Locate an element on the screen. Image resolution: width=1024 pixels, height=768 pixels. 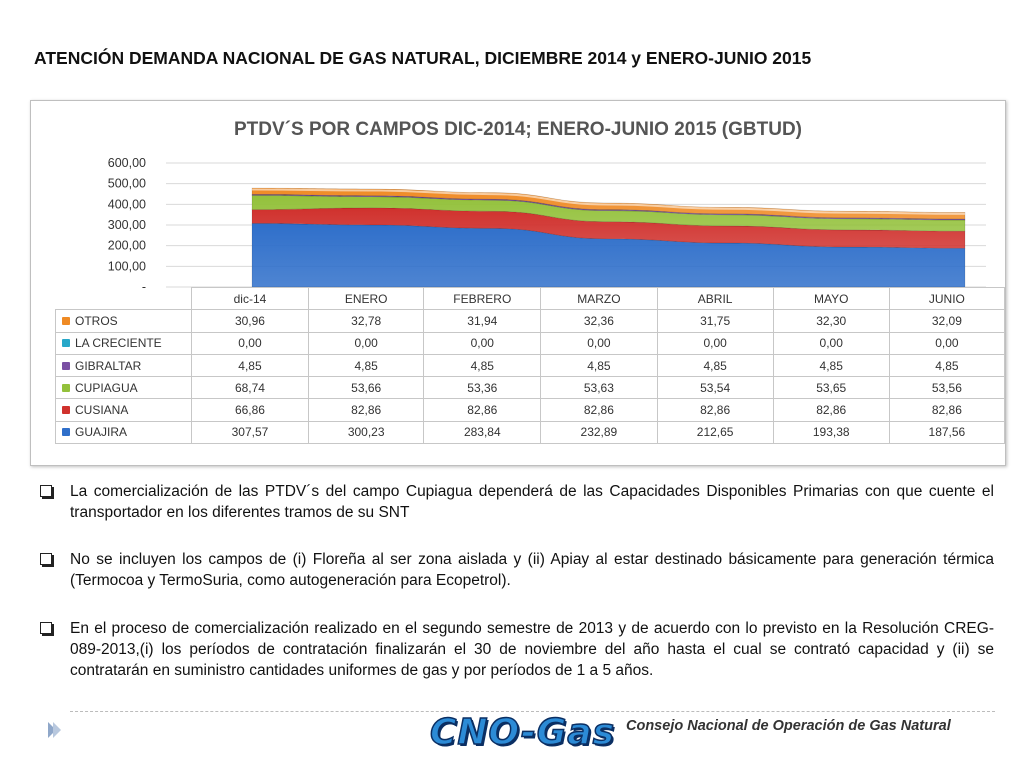
data-value-cell: 32,30 is located at coordinates (831, 321).